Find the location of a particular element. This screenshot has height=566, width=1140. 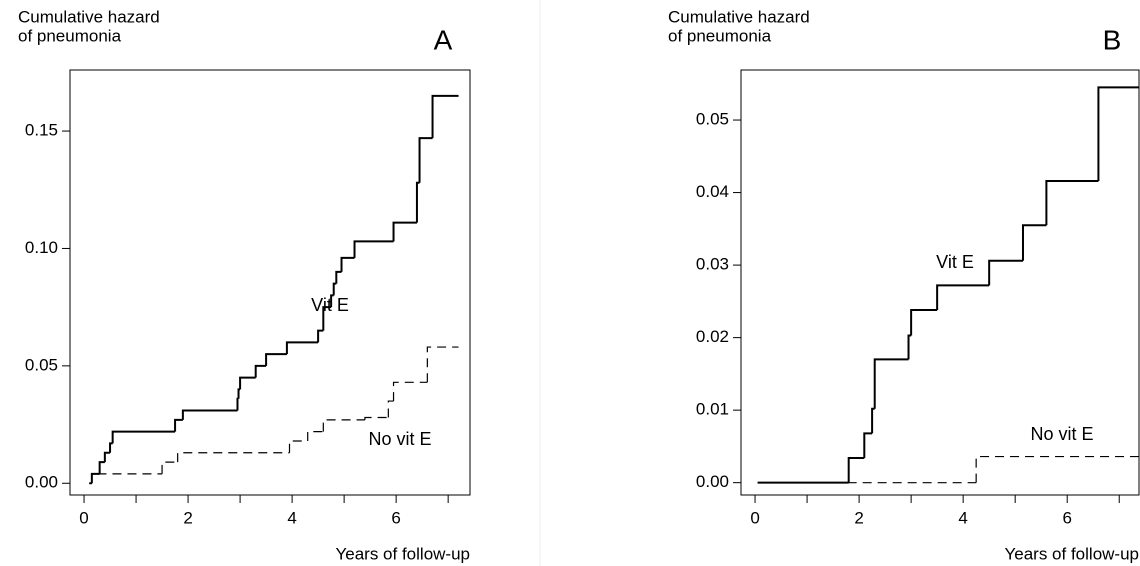

y-tick-label: 0.10 is located at coordinates (41, 247).